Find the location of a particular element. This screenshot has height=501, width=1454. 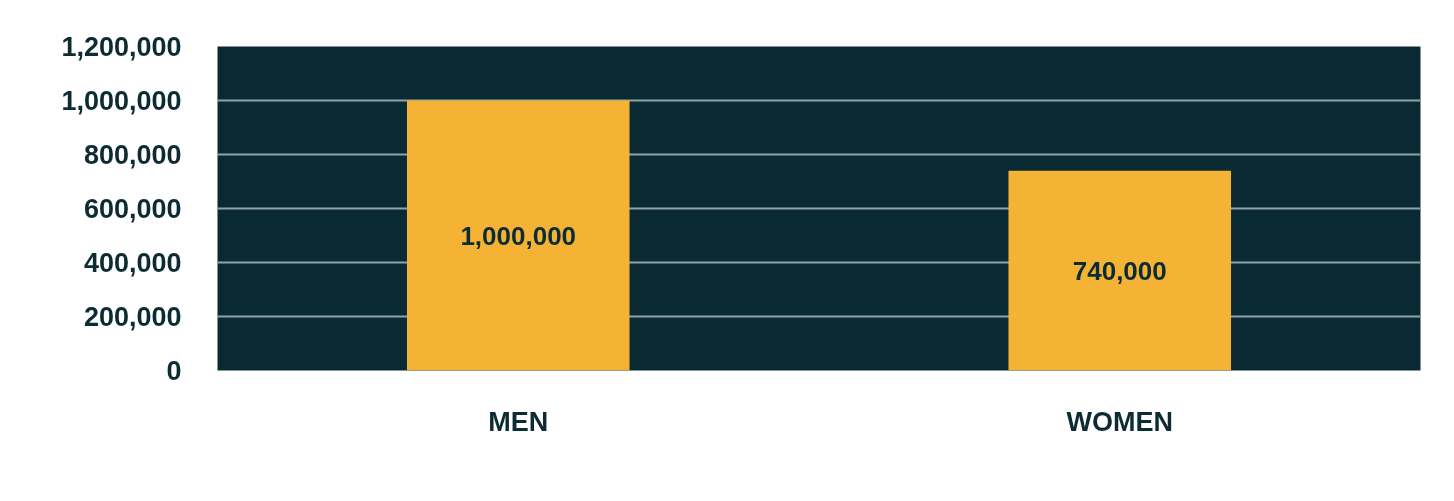

y-tick-label: 600,000 is located at coordinates (132, 209).